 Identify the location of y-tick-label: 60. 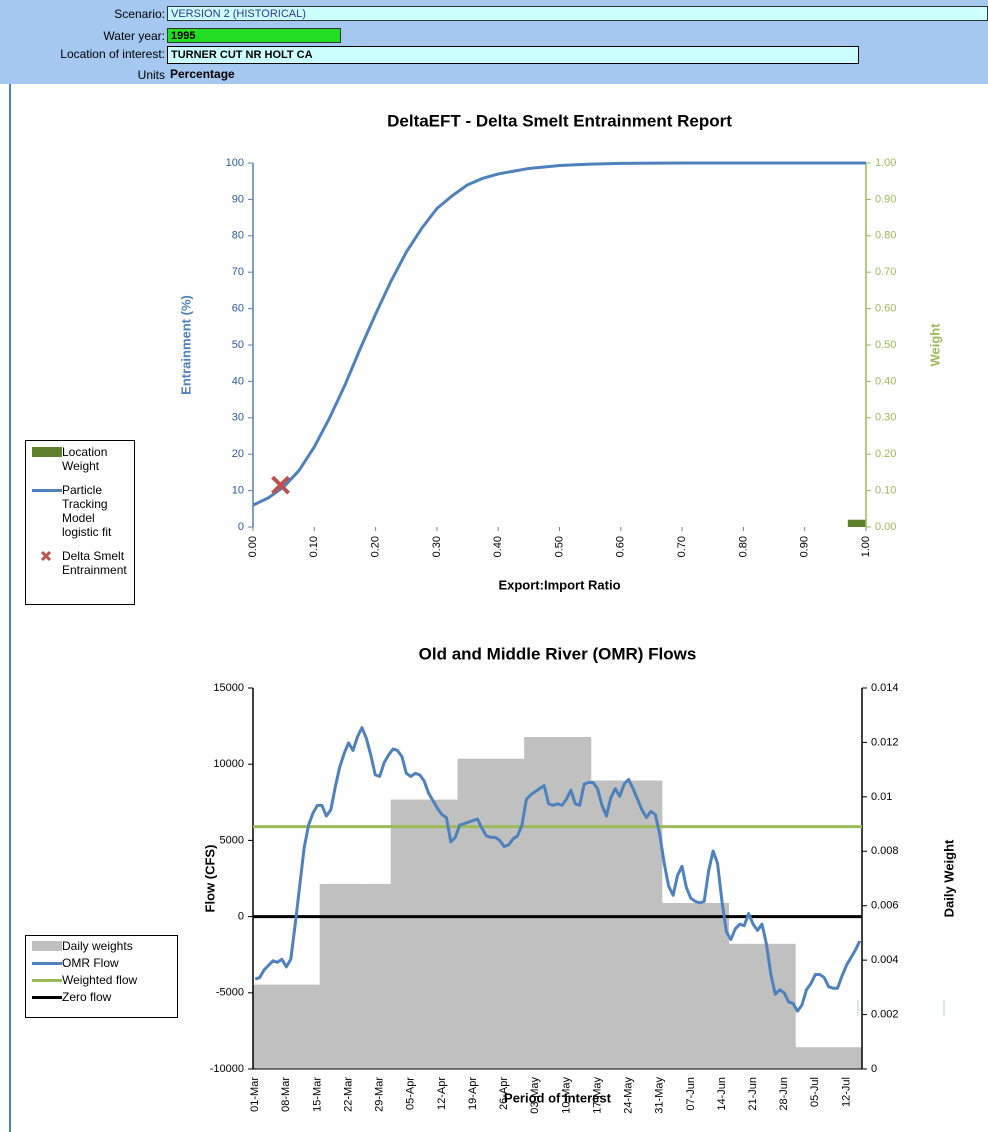
(238, 309).